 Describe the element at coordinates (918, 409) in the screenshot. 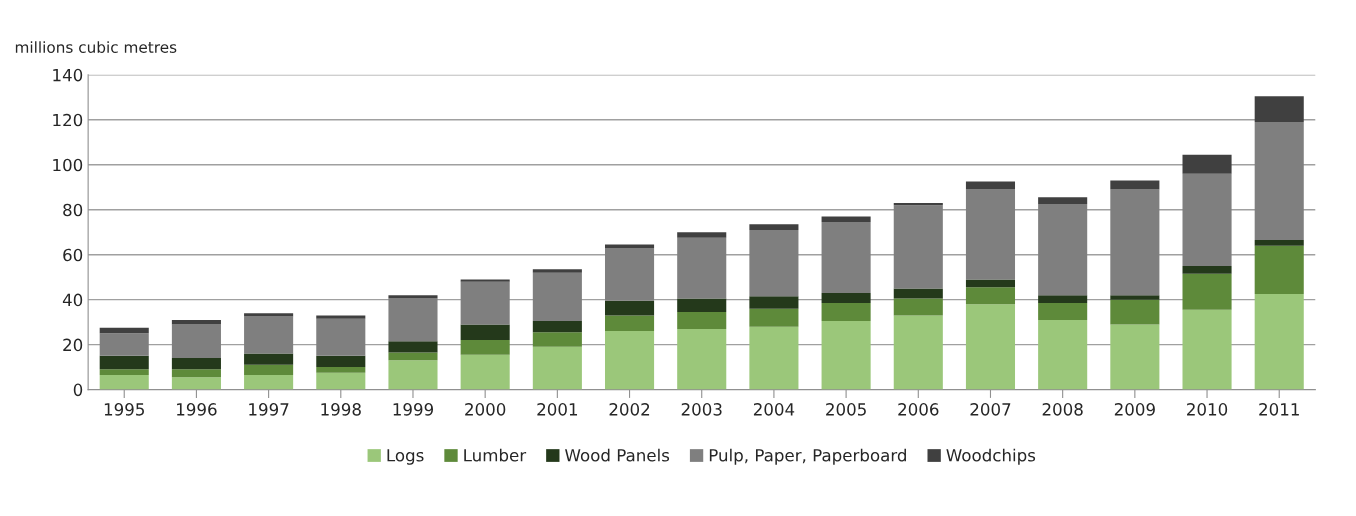

I see `x-tick-label: 2006` at that location.